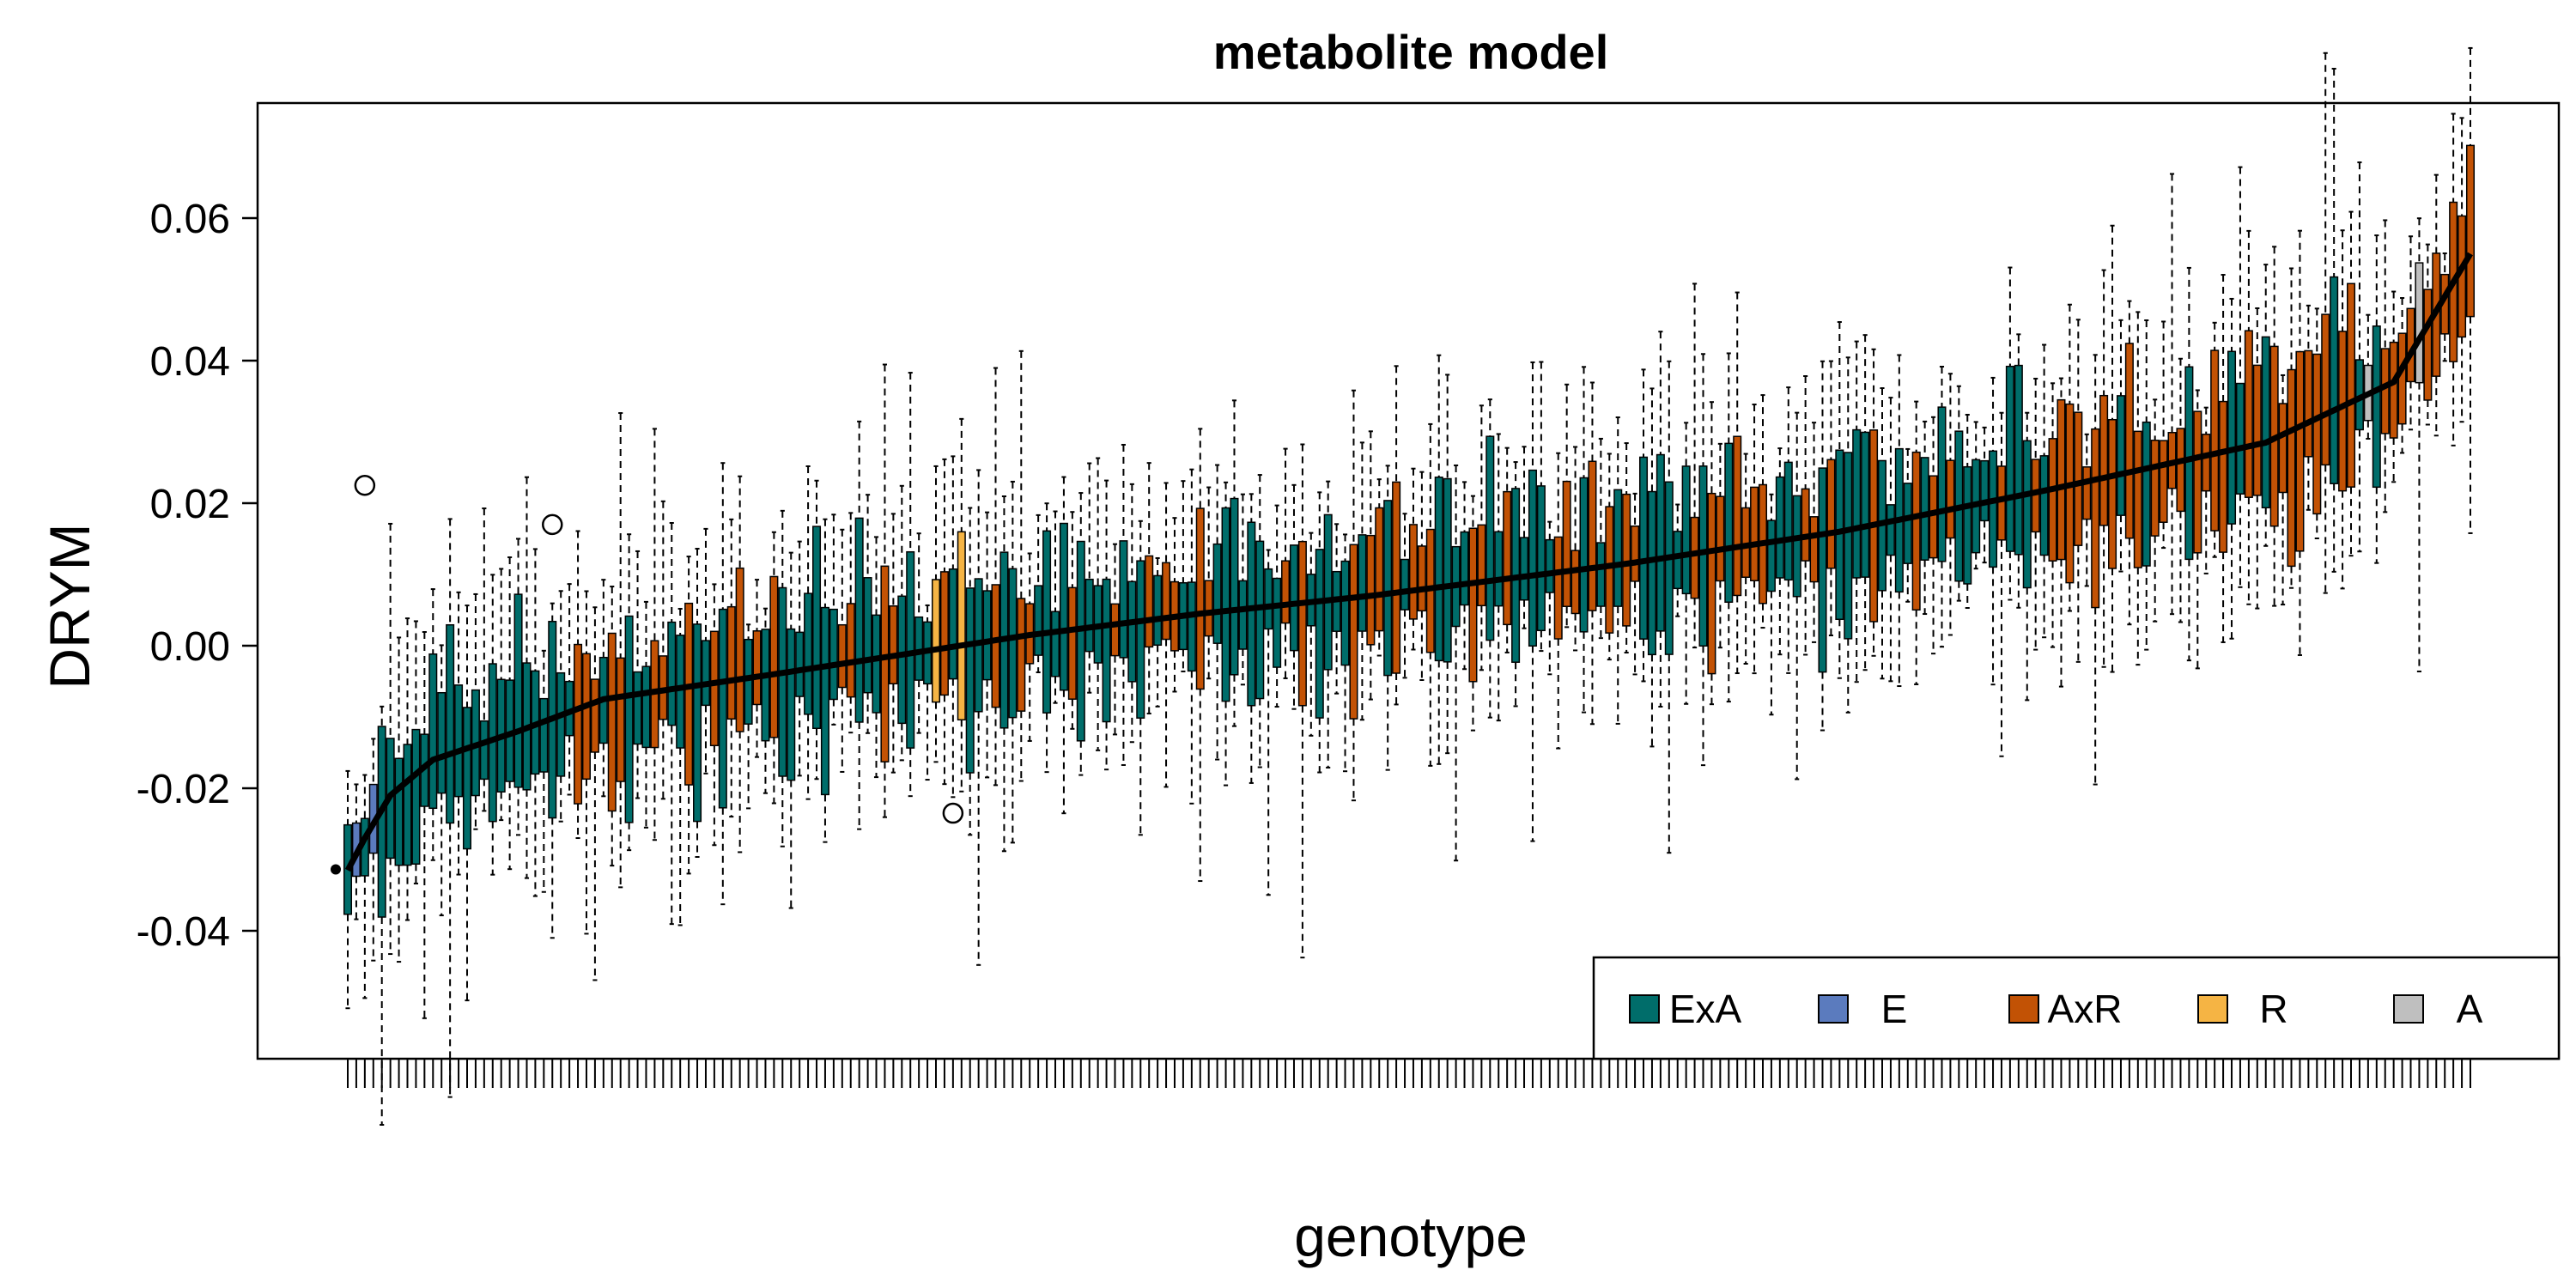 The height and width of the screenshot is (1288, 2576). Describe the element at coordinates (183, 932) in the screenshot. I see `y-tick-label: -0.04` at that location.